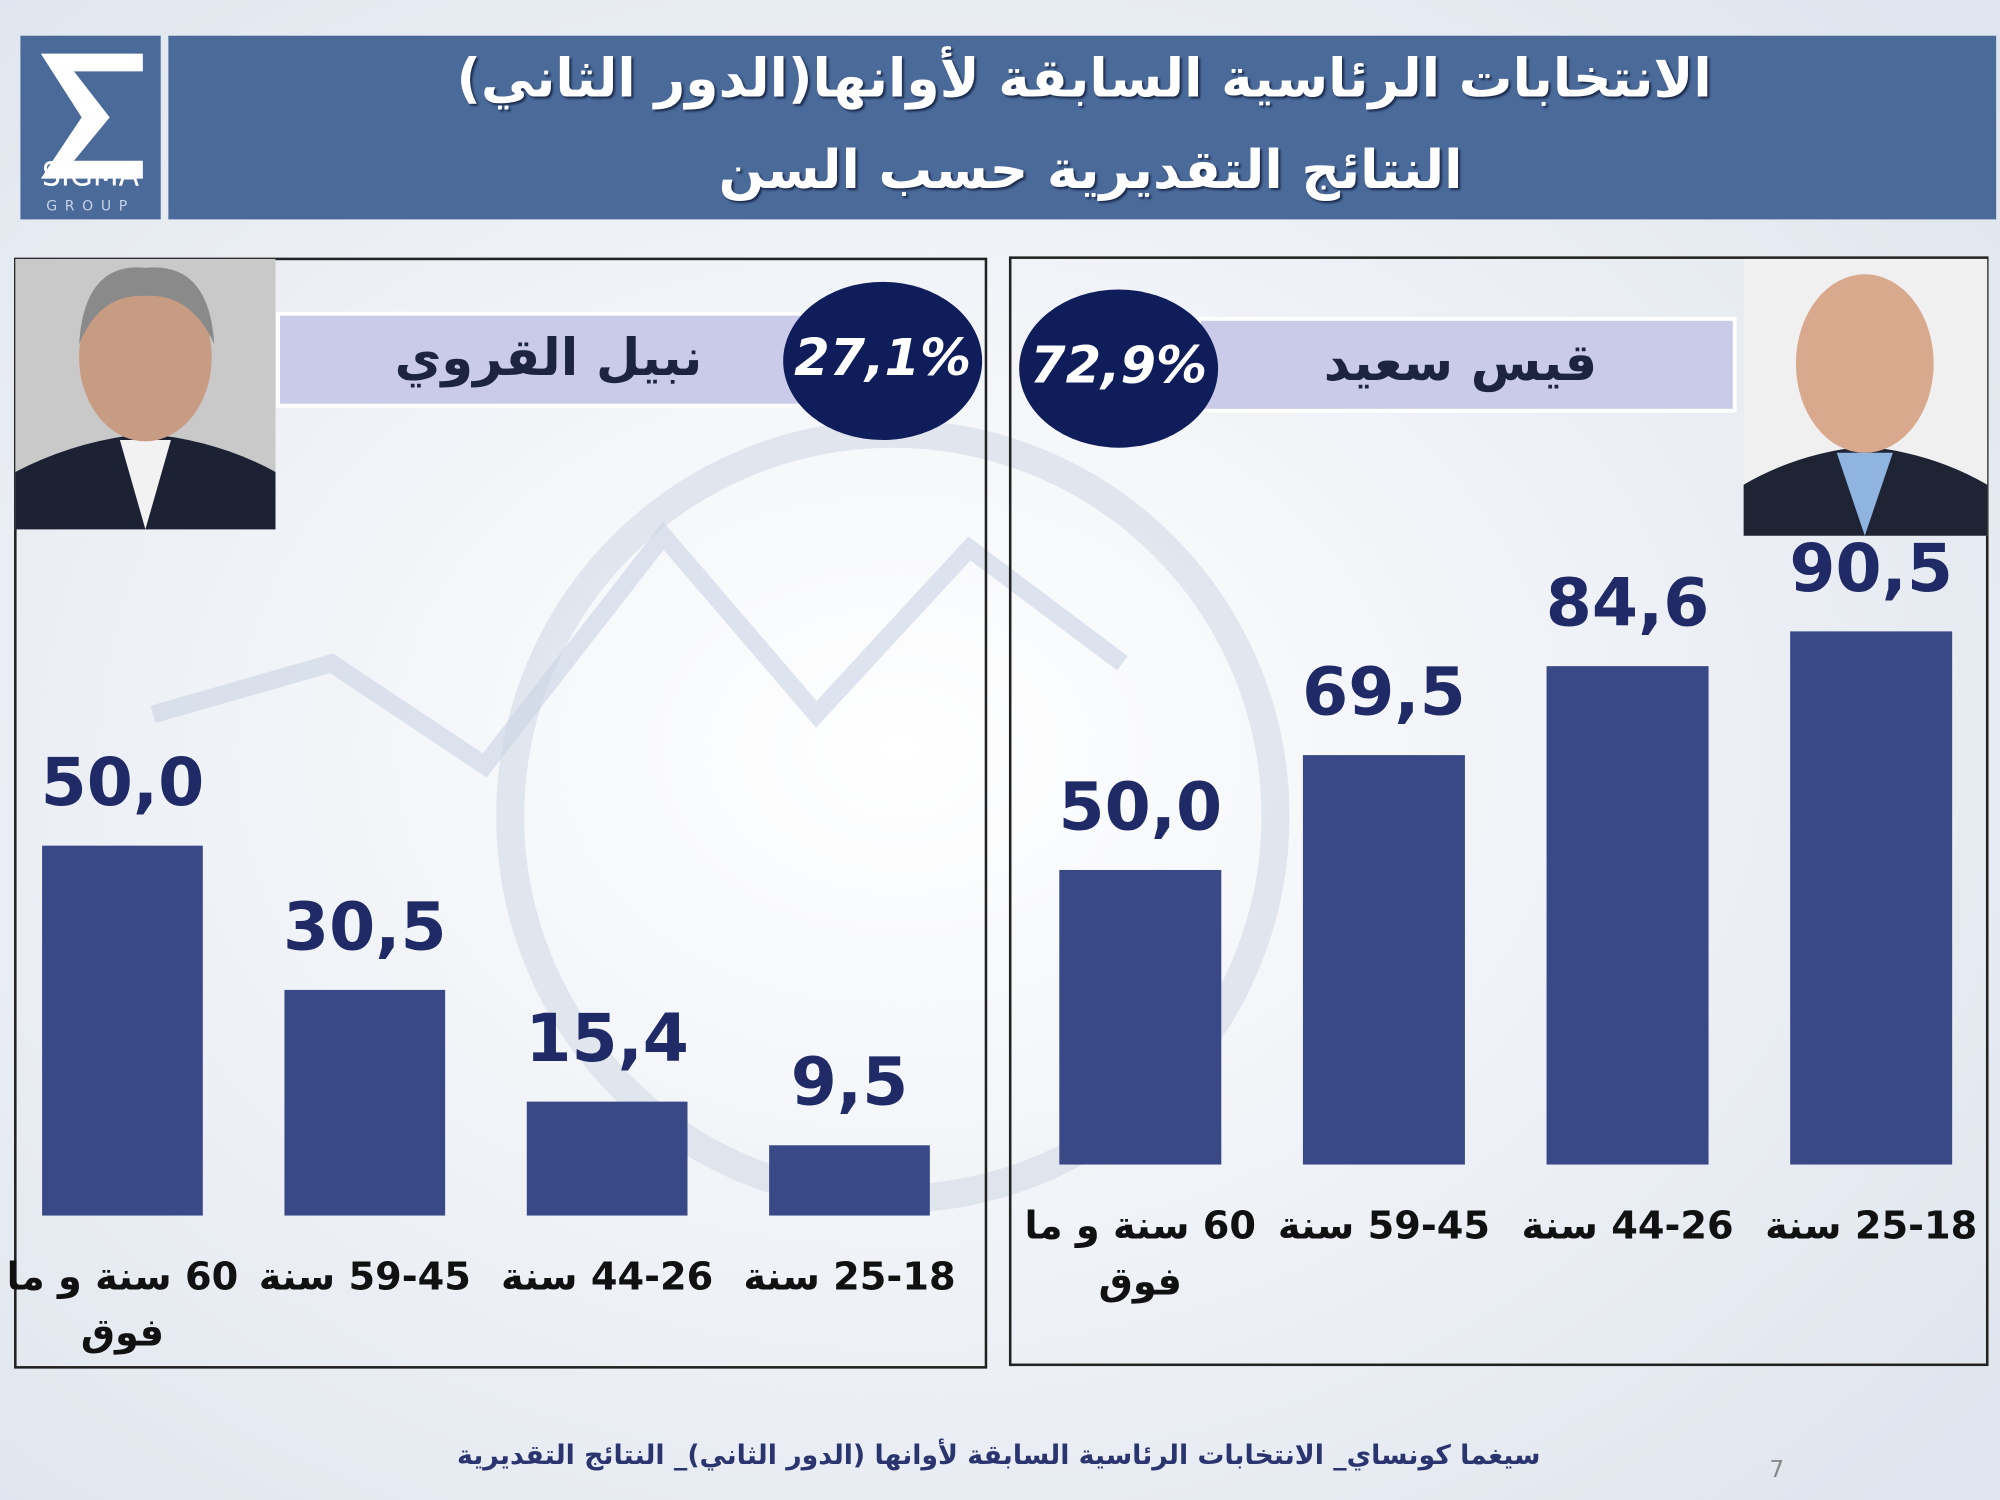  I want to click on value-label: 15,4, so click(607, 1038).